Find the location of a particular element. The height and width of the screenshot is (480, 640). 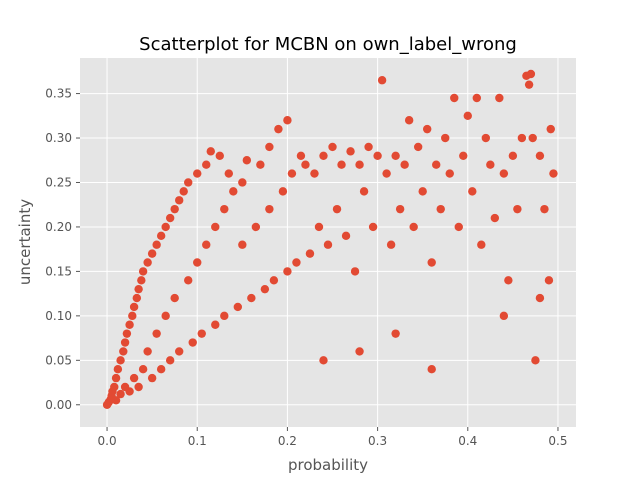

x-tick-label: 0.1 is located at coordinates (197, 441).